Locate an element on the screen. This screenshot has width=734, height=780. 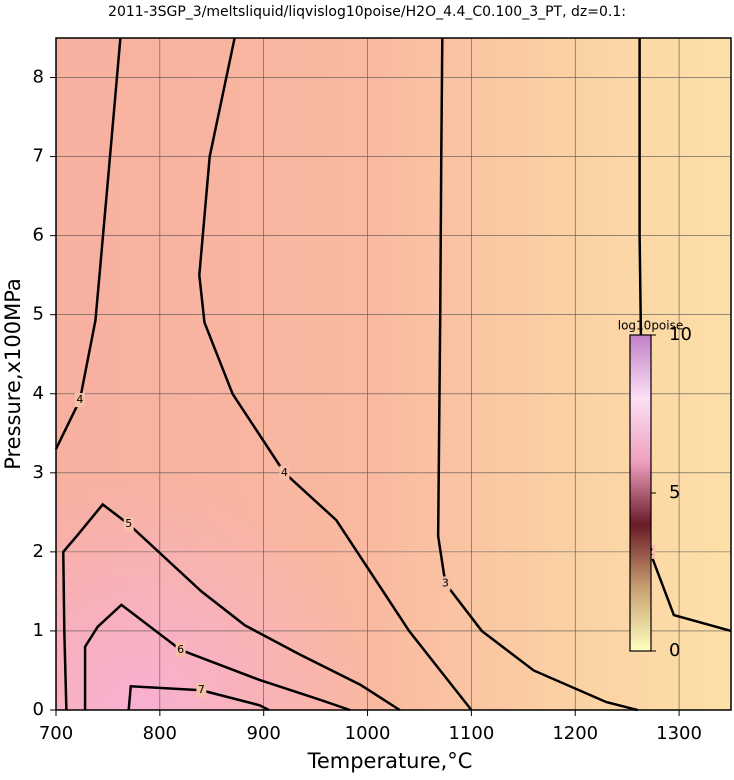
contour-label: 7 is located at coordinates (201, 689).